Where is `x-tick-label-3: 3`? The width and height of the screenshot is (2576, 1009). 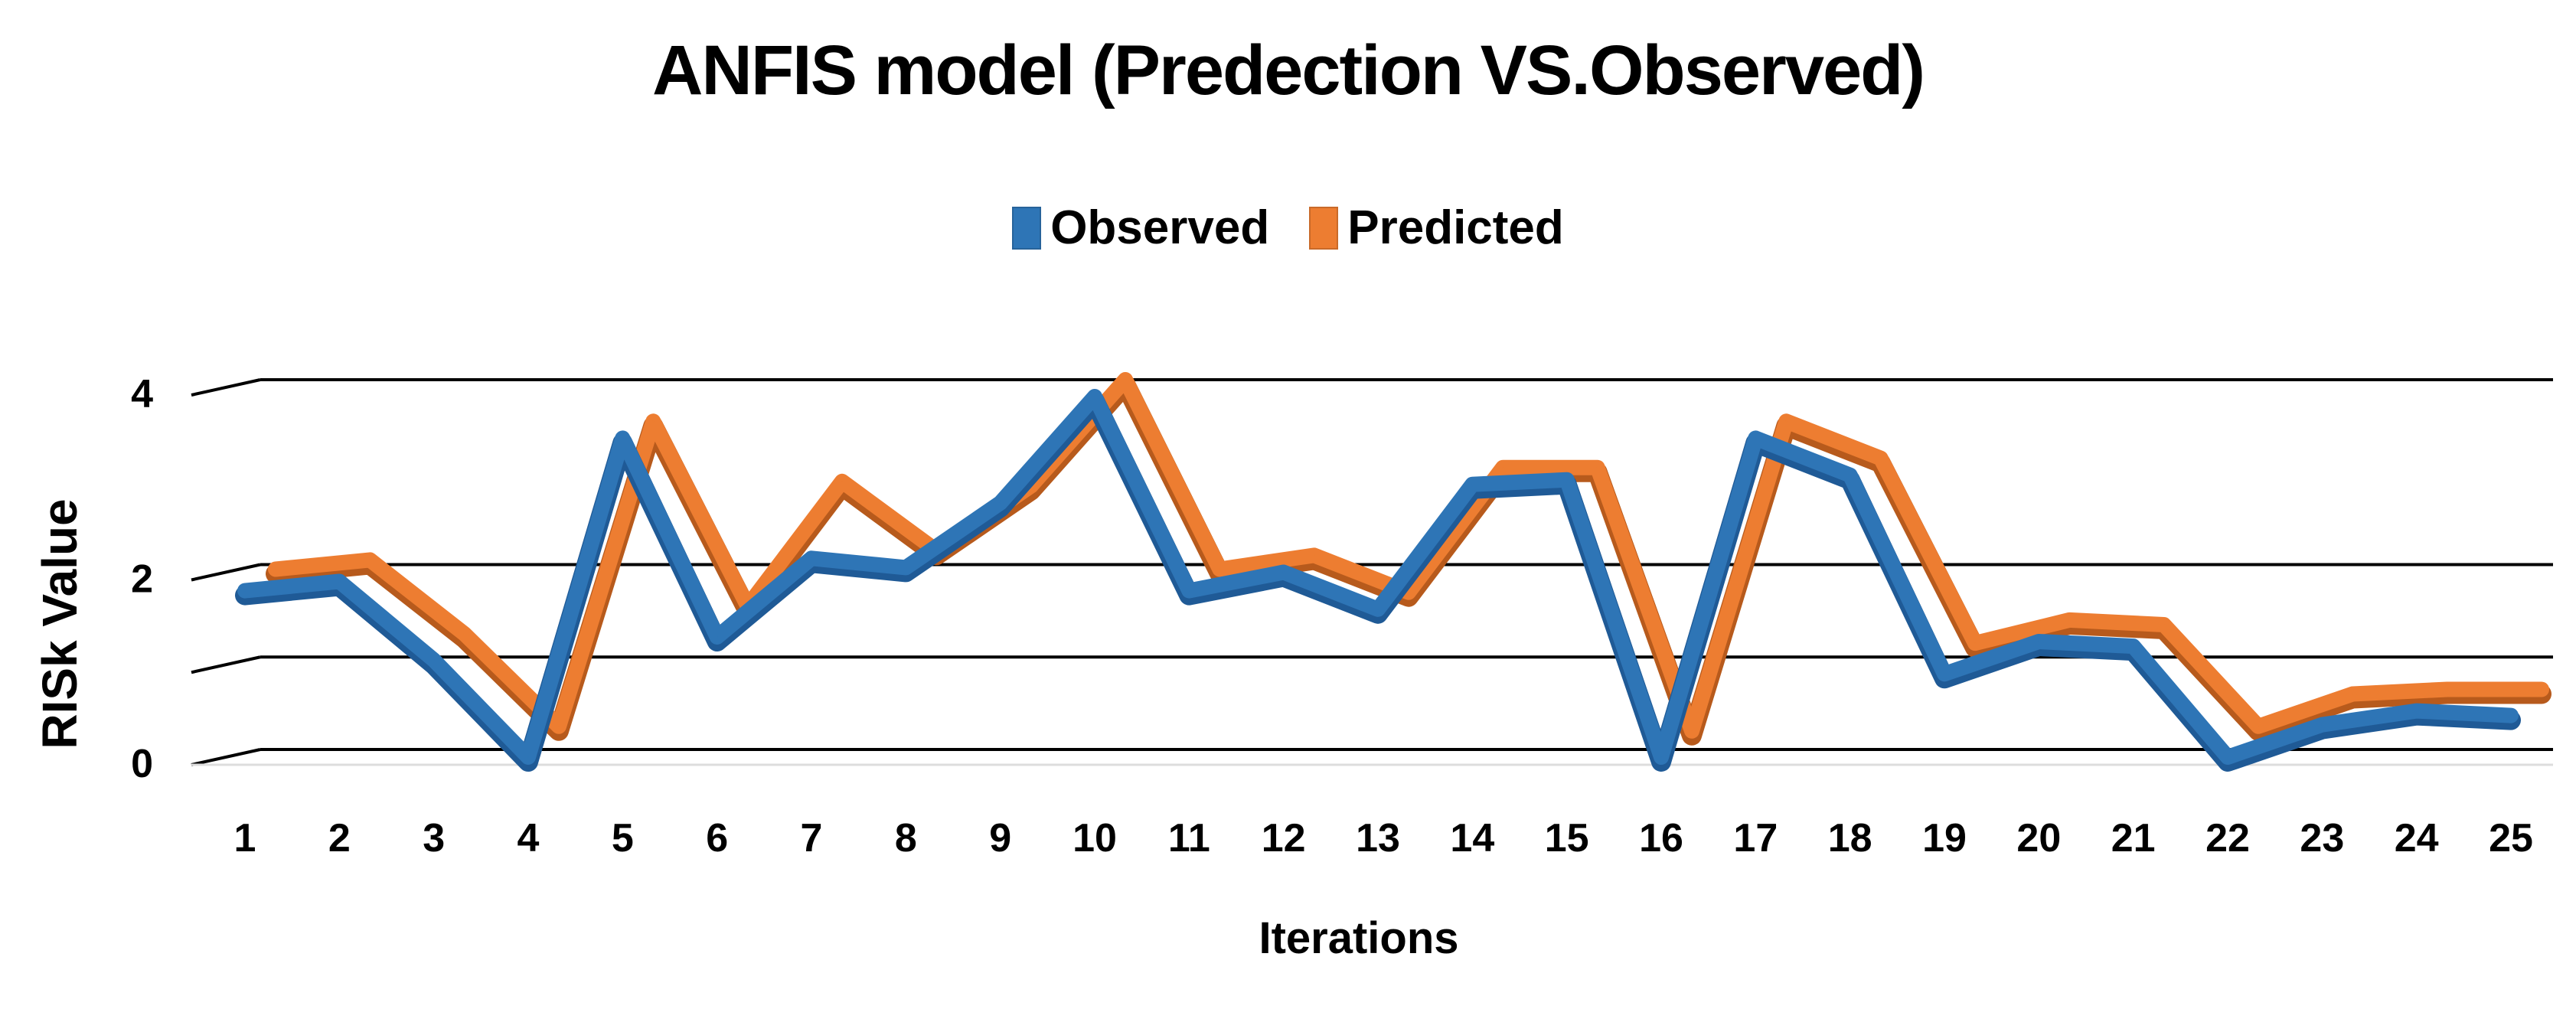 x-tick-label-3: 3 is located at coordinates (434, 838).